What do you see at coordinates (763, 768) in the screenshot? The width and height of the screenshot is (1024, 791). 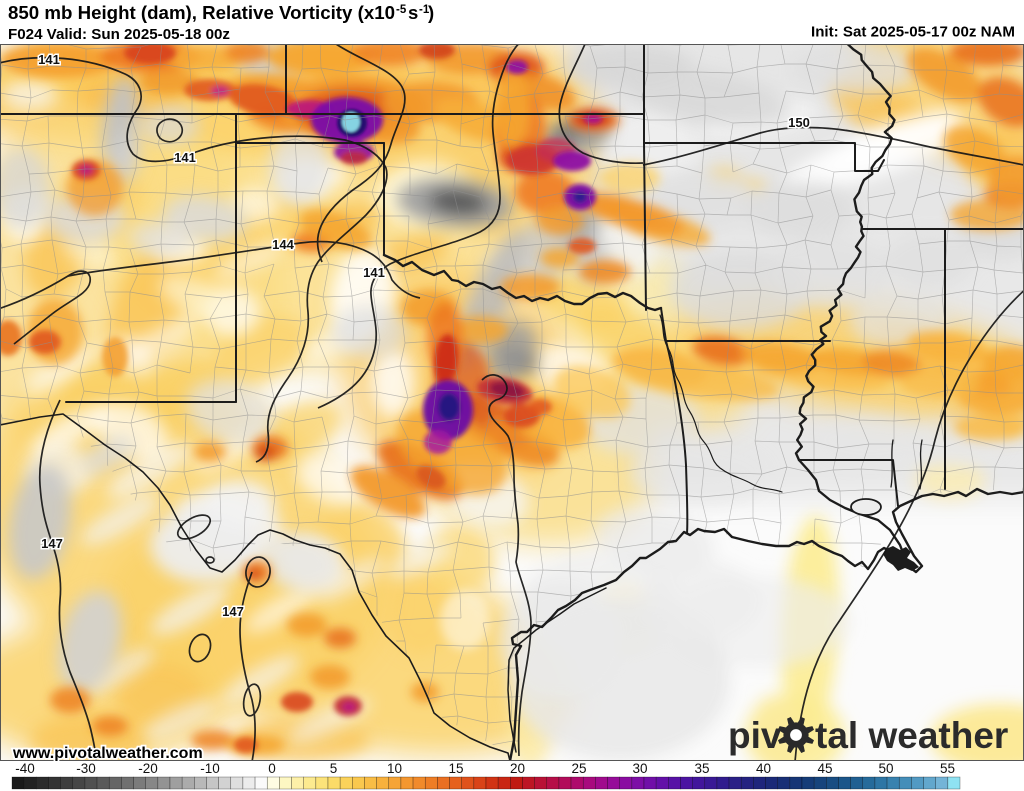 I see `svg-text: 40` at bounding box center [763, 768].